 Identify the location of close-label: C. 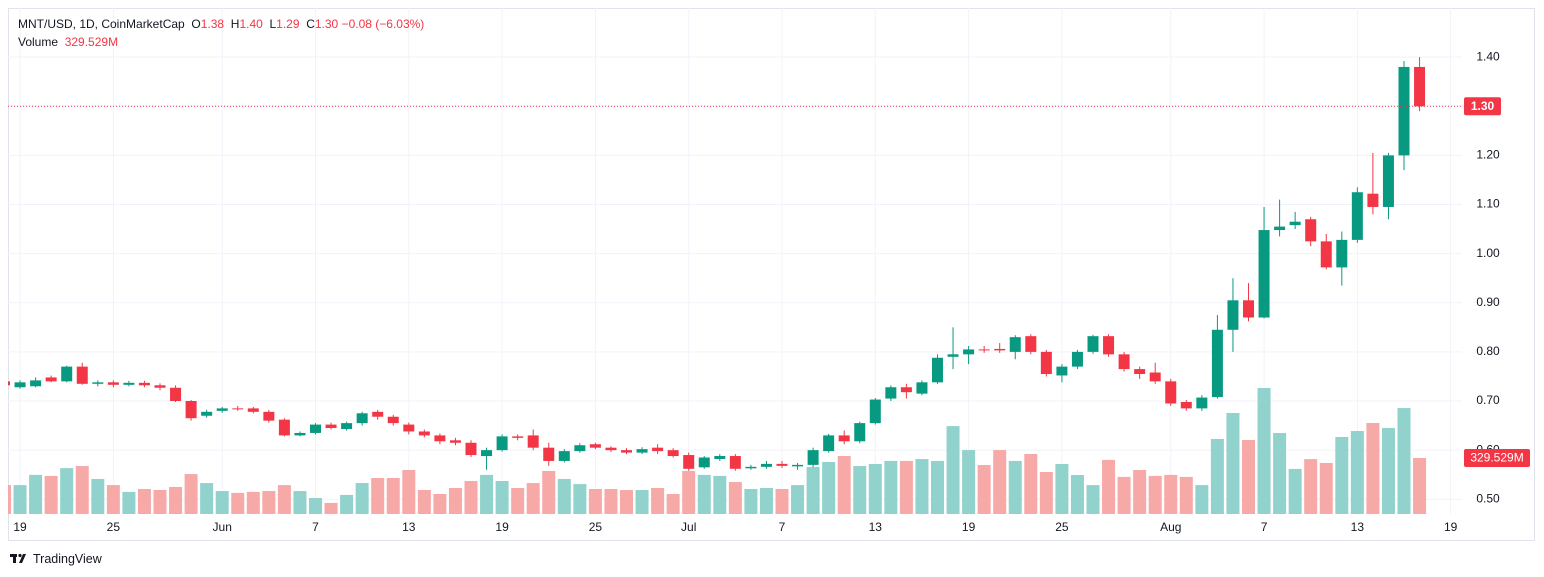
(310, 24).